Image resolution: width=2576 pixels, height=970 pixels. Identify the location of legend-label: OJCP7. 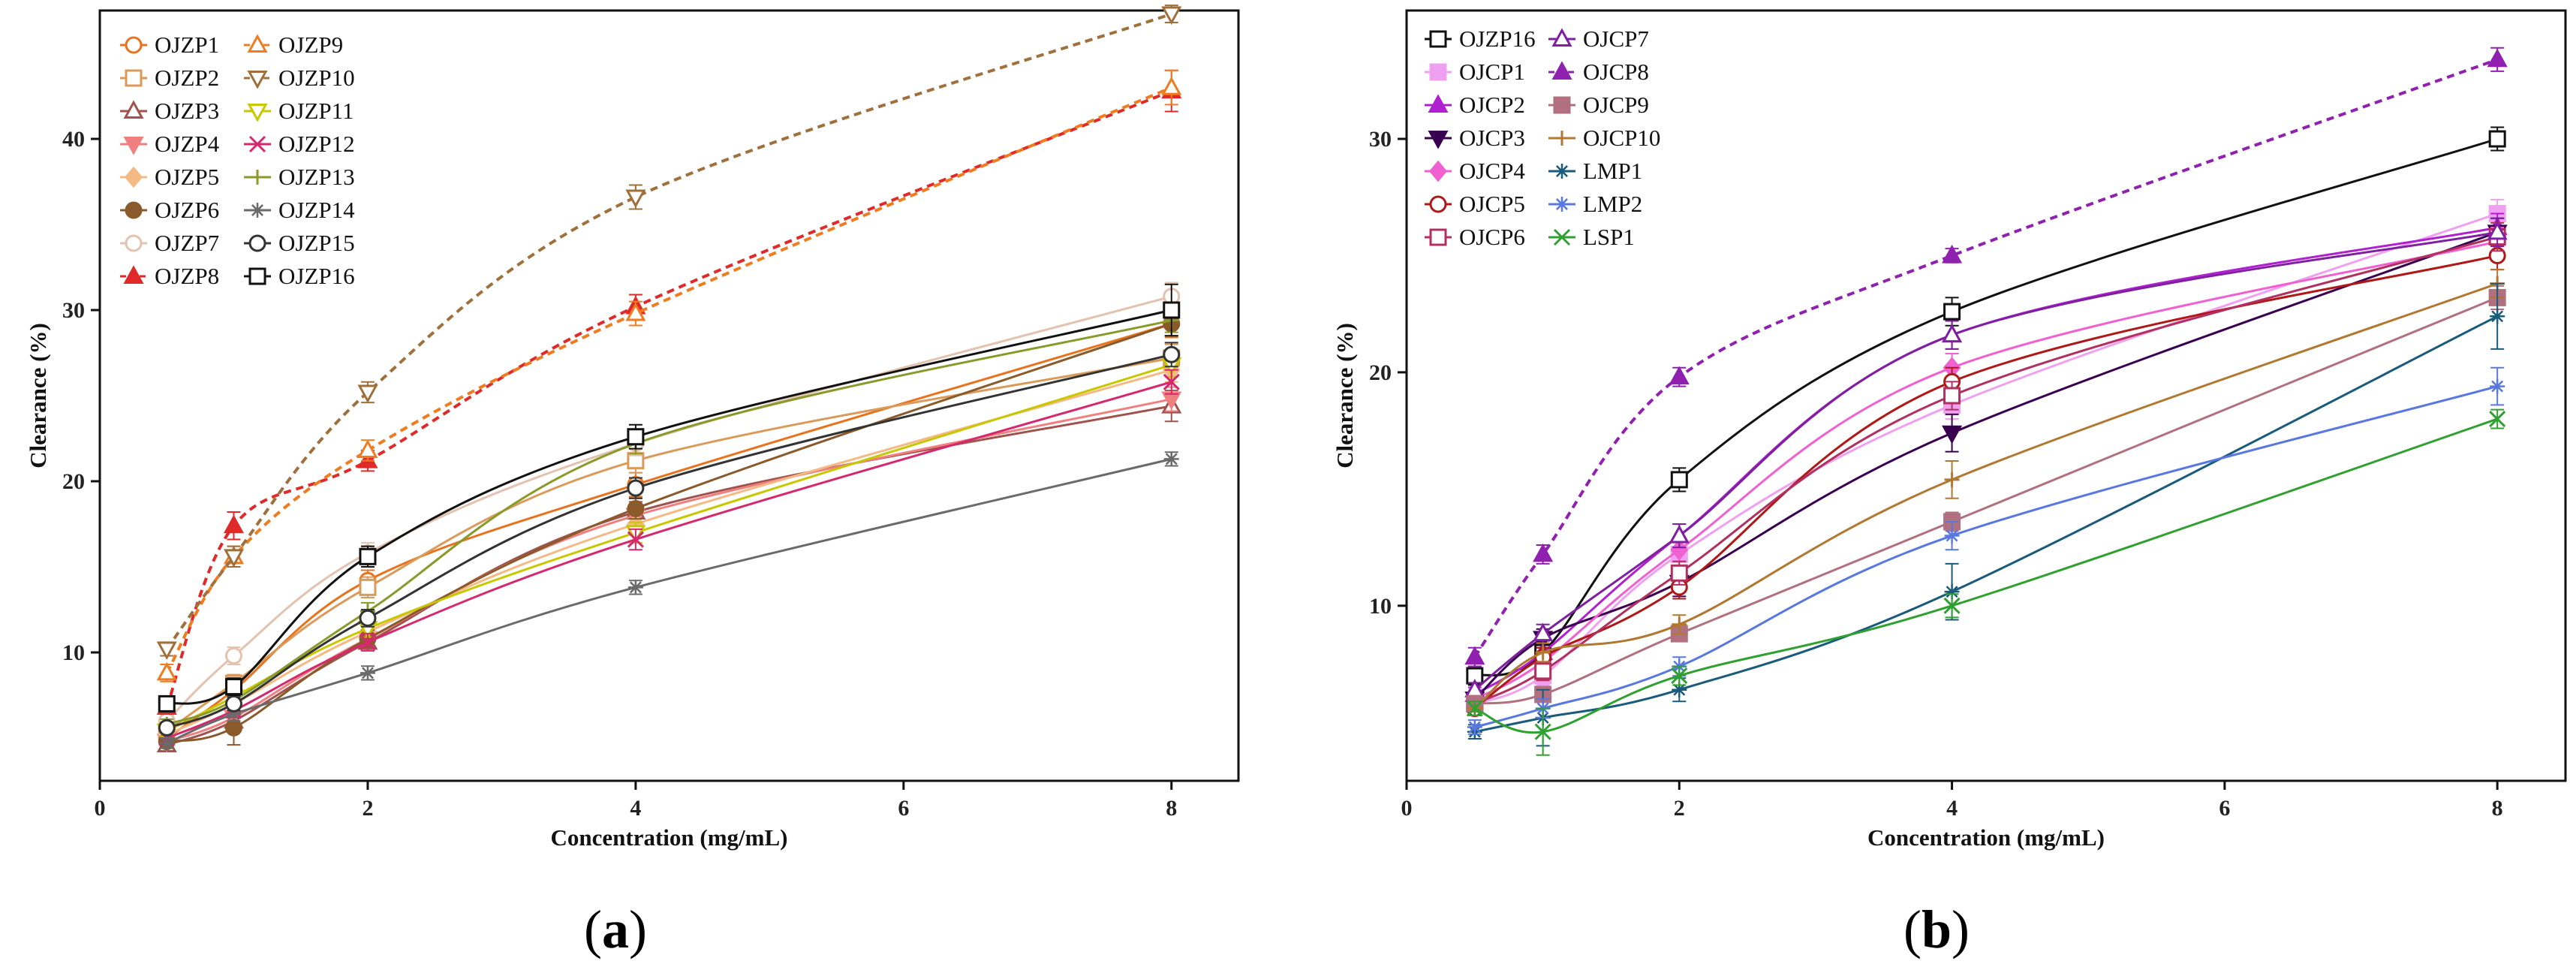
(1616, 39).